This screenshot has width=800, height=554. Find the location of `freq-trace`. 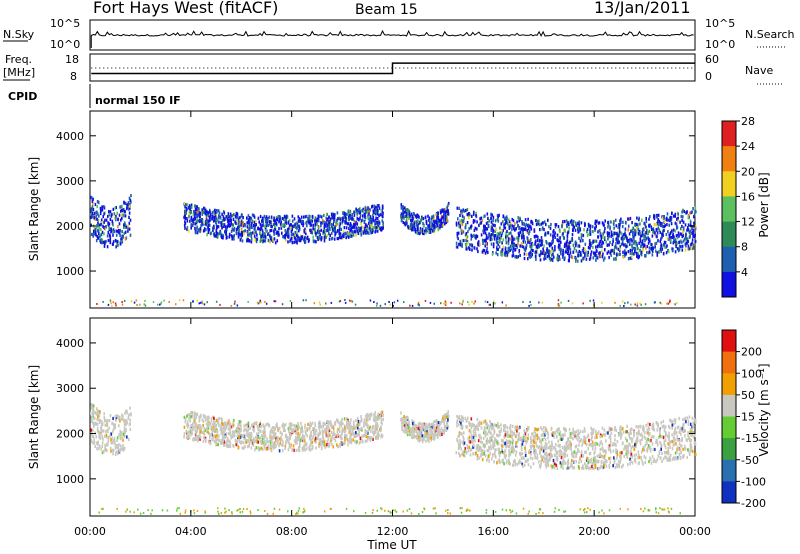

freq-trace is located at coordinates (393, 68).